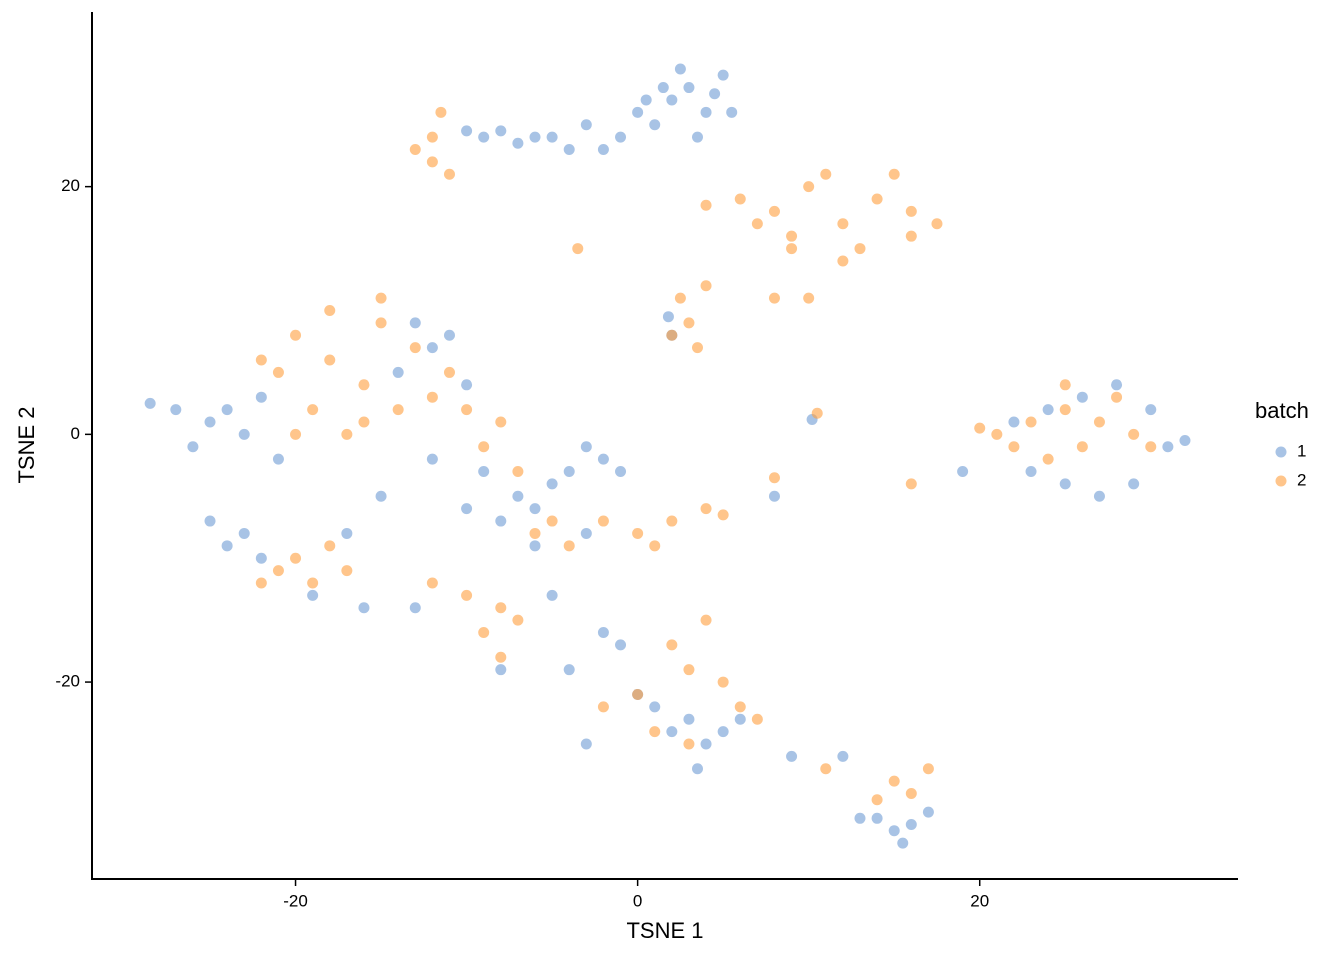  What do you see at coordinates (26, 444) in the screenshot?
I see `y-axis-title: TSNE 2` at bounding box center [26, 444].